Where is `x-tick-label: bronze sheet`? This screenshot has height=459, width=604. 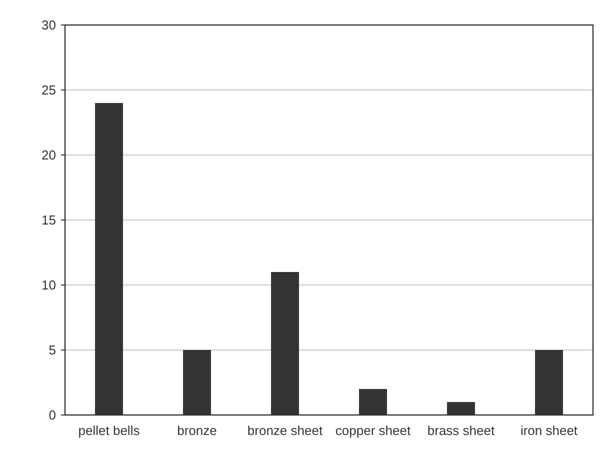
x-tick-label: bronze sheet is located at coordinates (285, 430).